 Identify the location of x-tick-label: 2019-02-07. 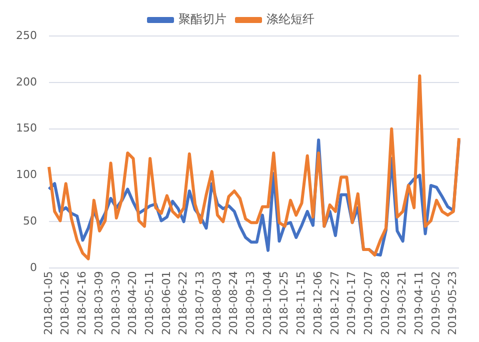
(368, 303).